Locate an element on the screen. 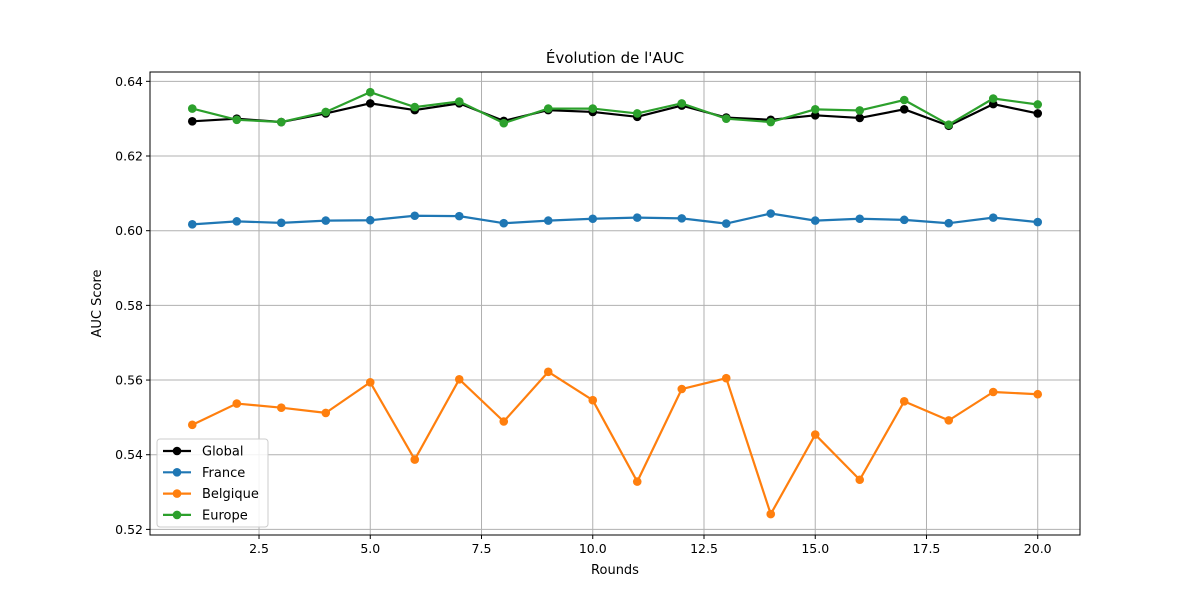 This screenshot has width=1200, height=600. y-tick-label: 0.64 is located at coordinates (129, 81).